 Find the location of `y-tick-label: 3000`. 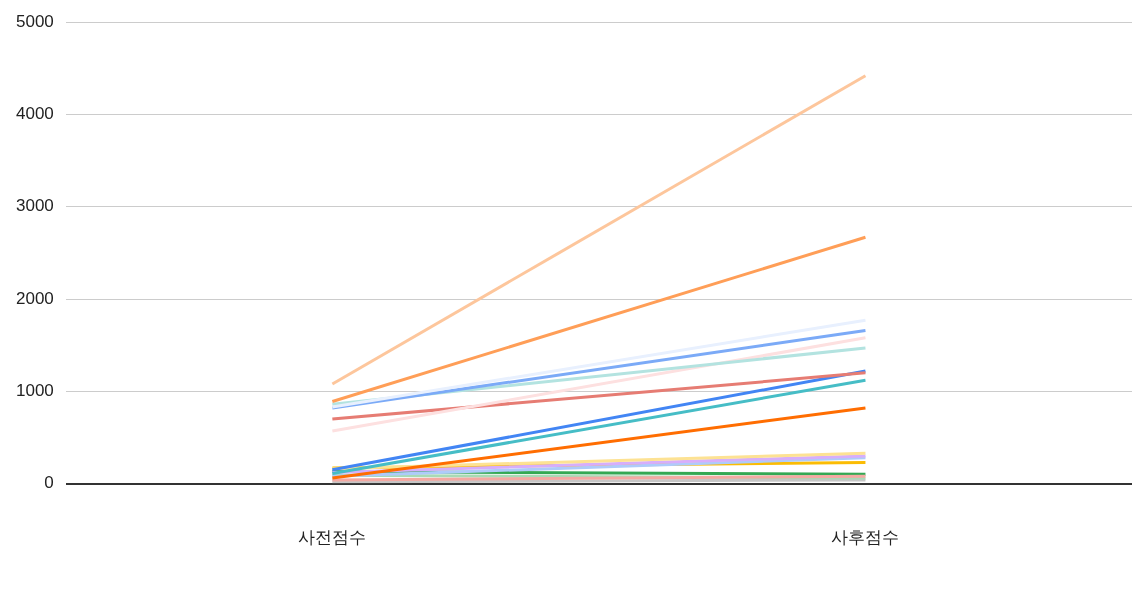

y-tick-label: 3000 is located at coordinates (34, 206).